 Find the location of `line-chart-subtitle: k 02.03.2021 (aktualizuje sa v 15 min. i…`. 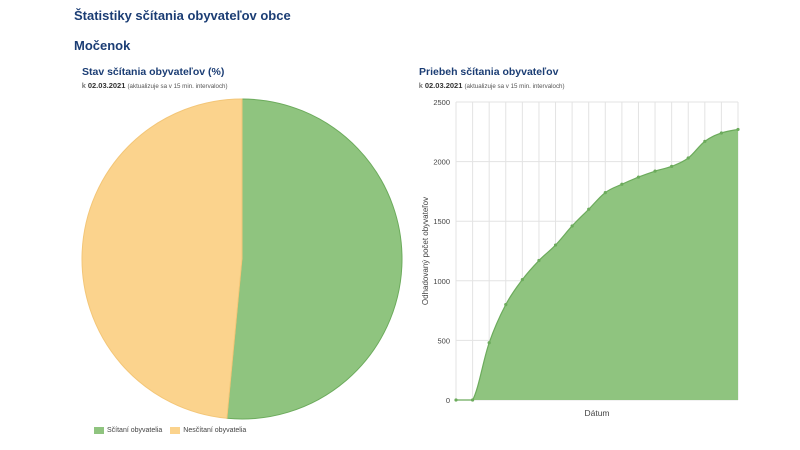

line-chart-subtitle: k 02.03.2021 (aktualizuje sa v 15 min. i… is located at coordinates (492, 85).